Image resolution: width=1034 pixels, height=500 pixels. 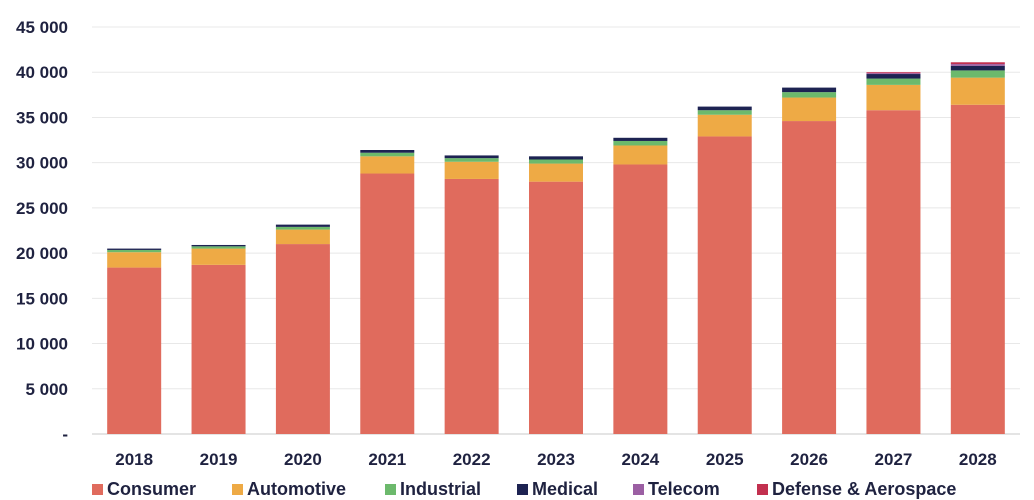 What do you see at coordinates (296, 489) in the screenshot?
I see `legend-label: Automotive` at bounding box center [296, 489].